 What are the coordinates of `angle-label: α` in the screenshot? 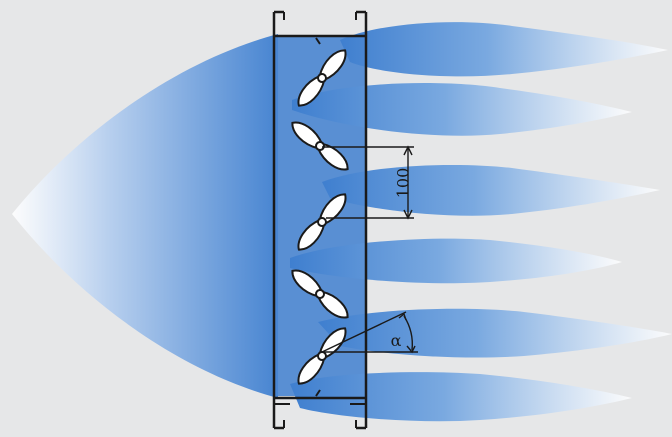 It's located at (396, 340).